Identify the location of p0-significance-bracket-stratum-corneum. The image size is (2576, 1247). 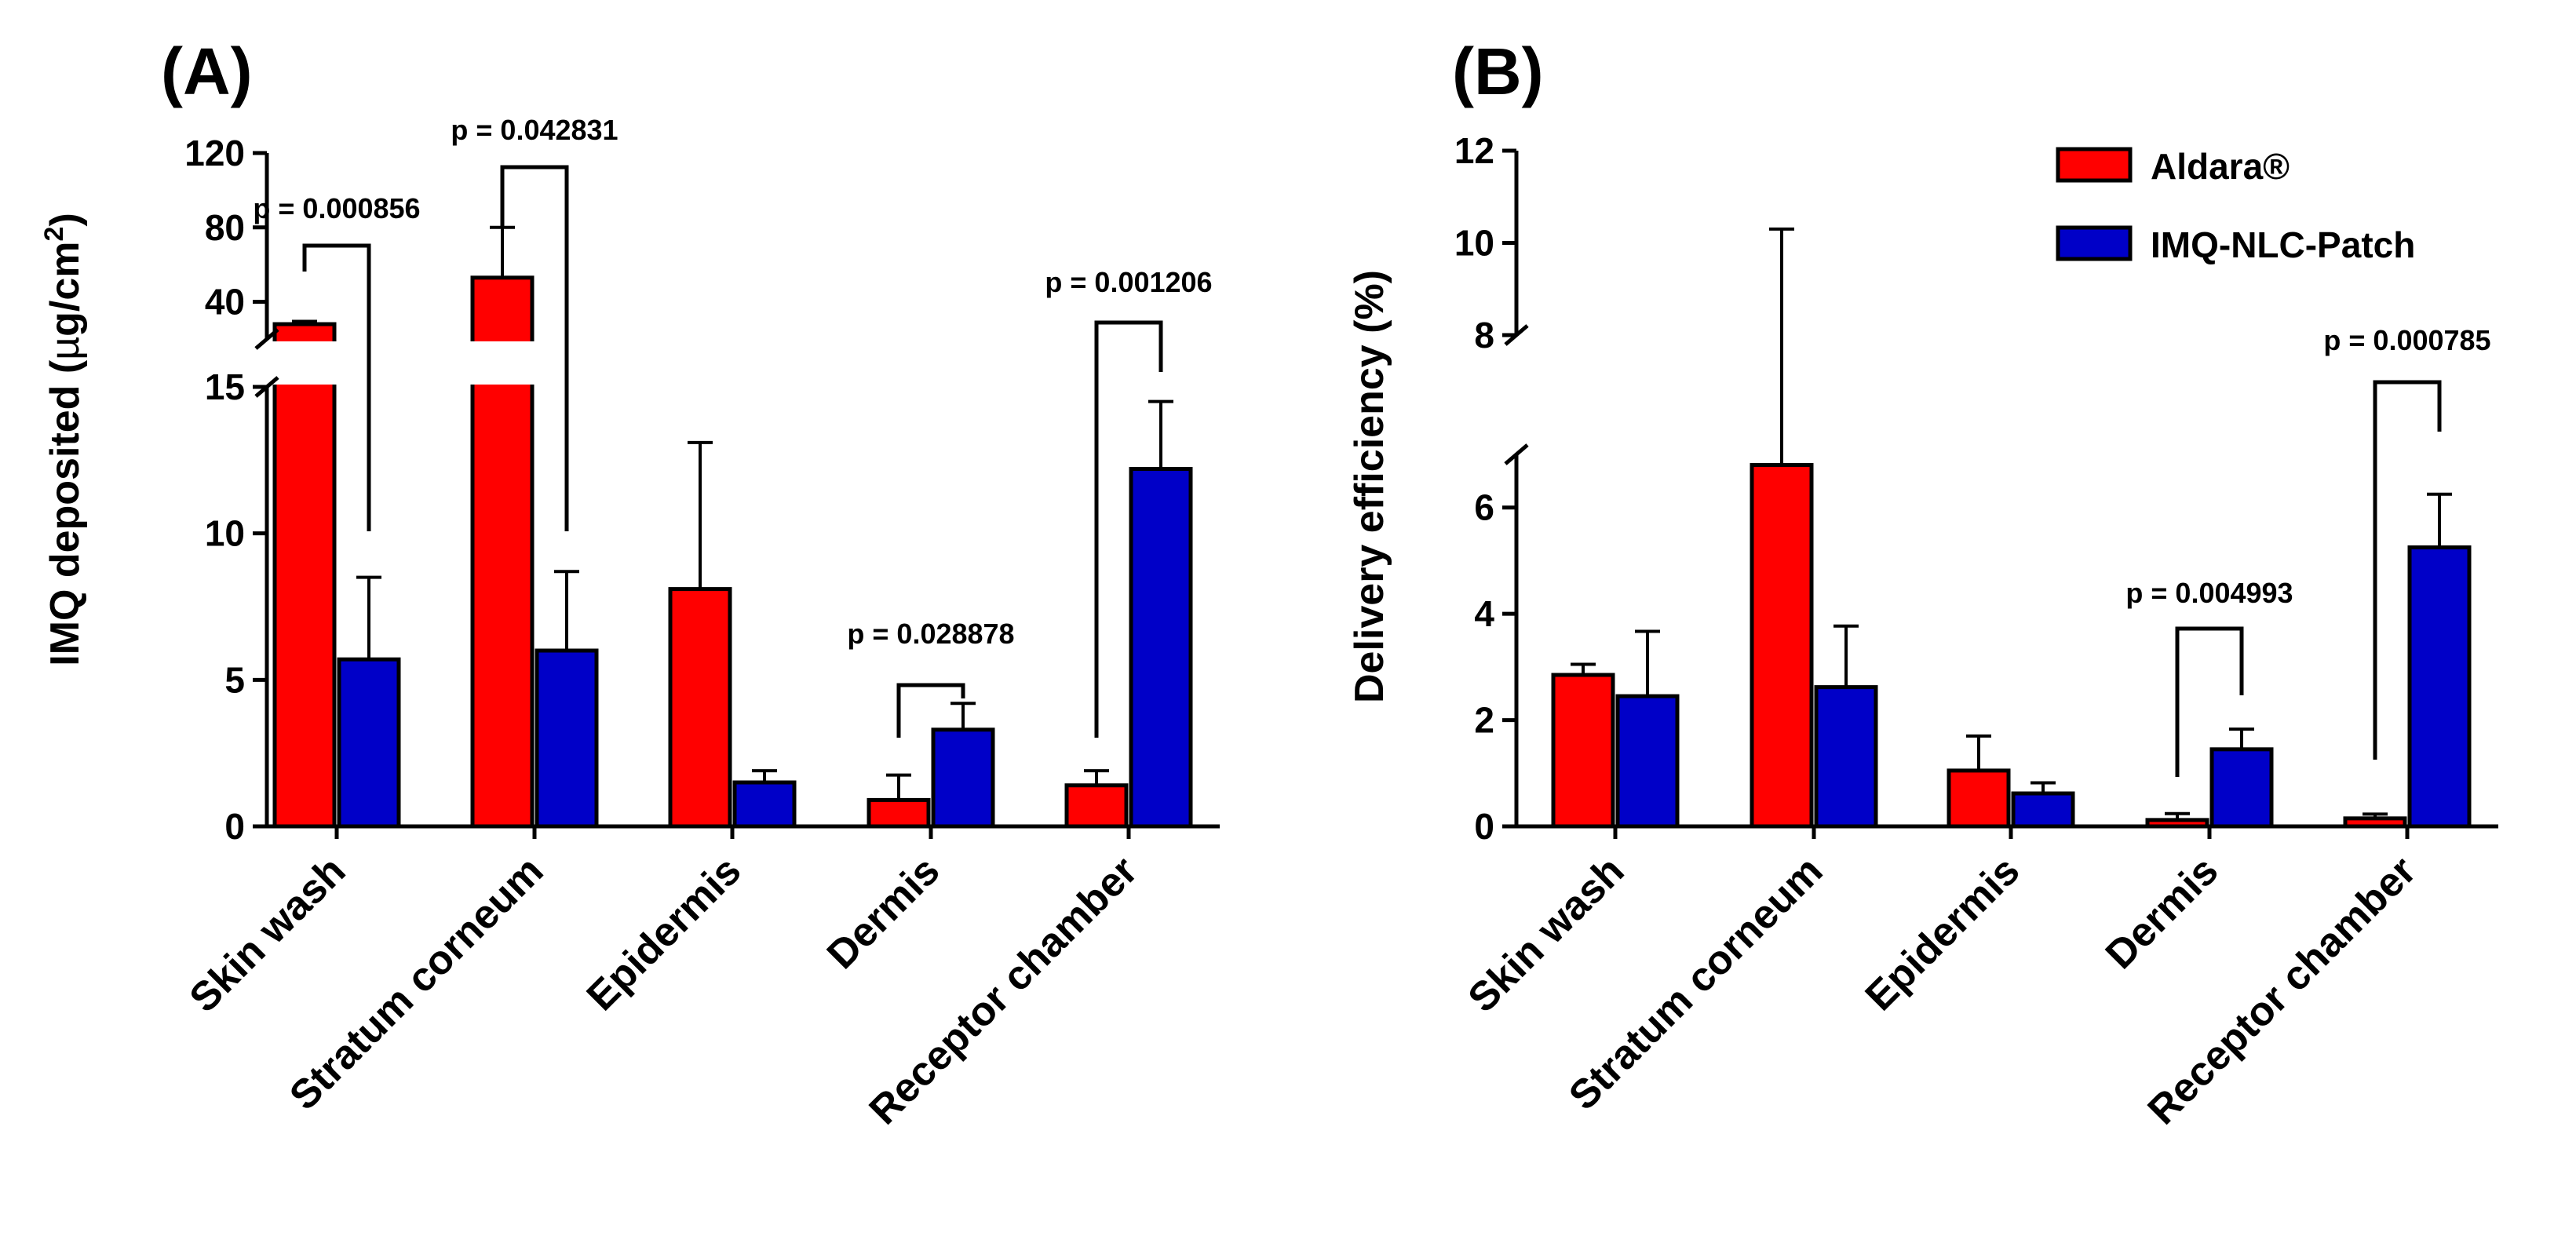
(534, 348).